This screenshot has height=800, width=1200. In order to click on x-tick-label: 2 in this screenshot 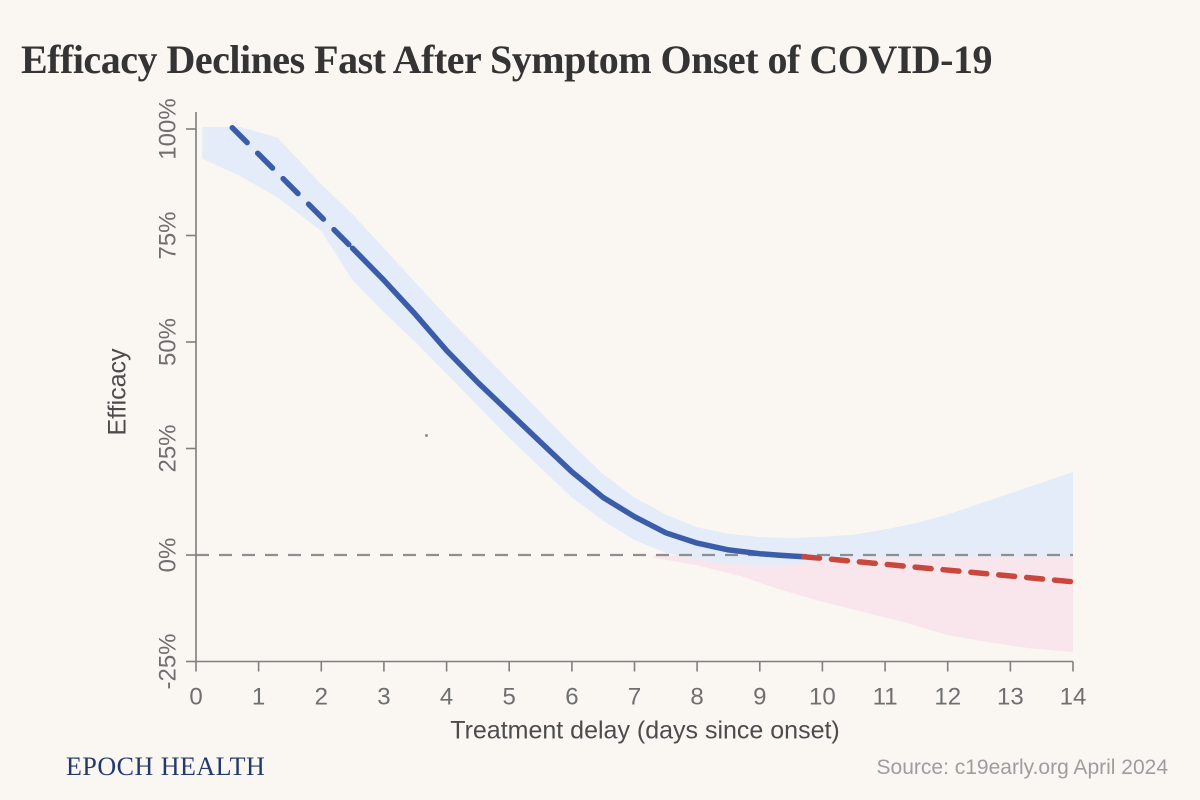, I will do `click(321, 697)`.